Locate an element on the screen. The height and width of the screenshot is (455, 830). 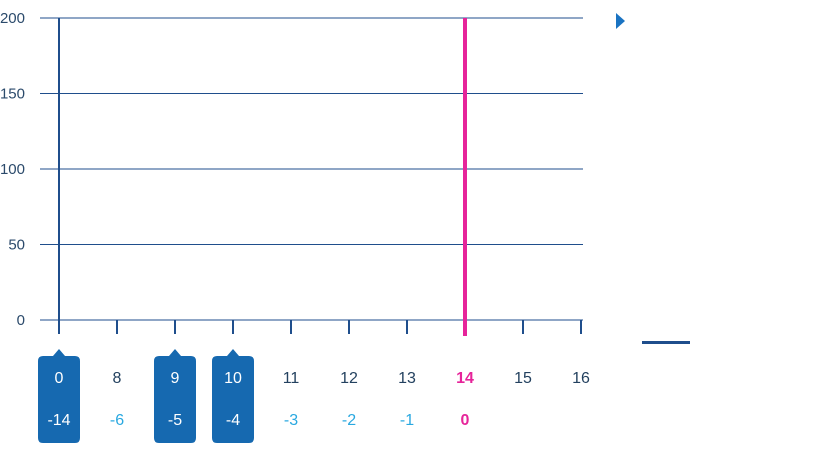
x-tick-label: 9 is located at coordinates (175, 378).